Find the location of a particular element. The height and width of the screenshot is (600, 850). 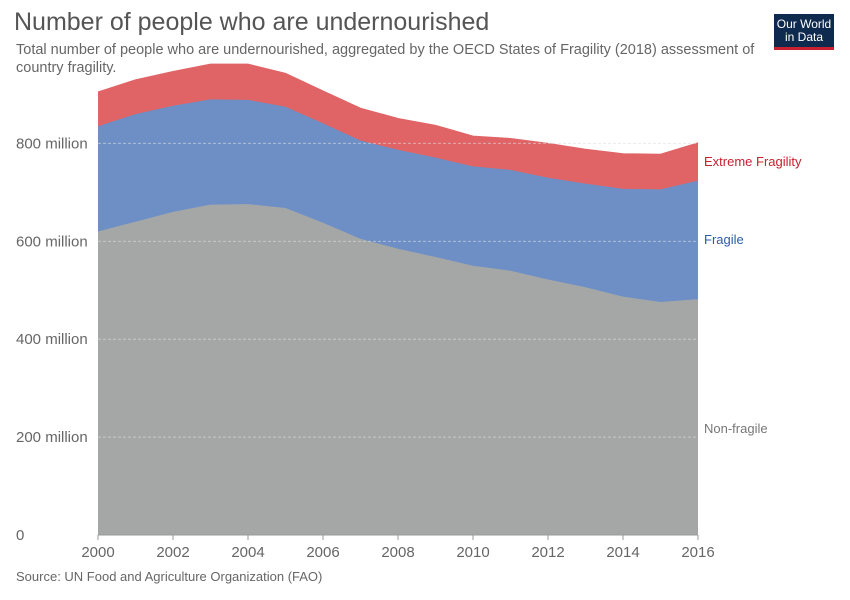

area-extreme-fragility is located at coordinates (398, 127).